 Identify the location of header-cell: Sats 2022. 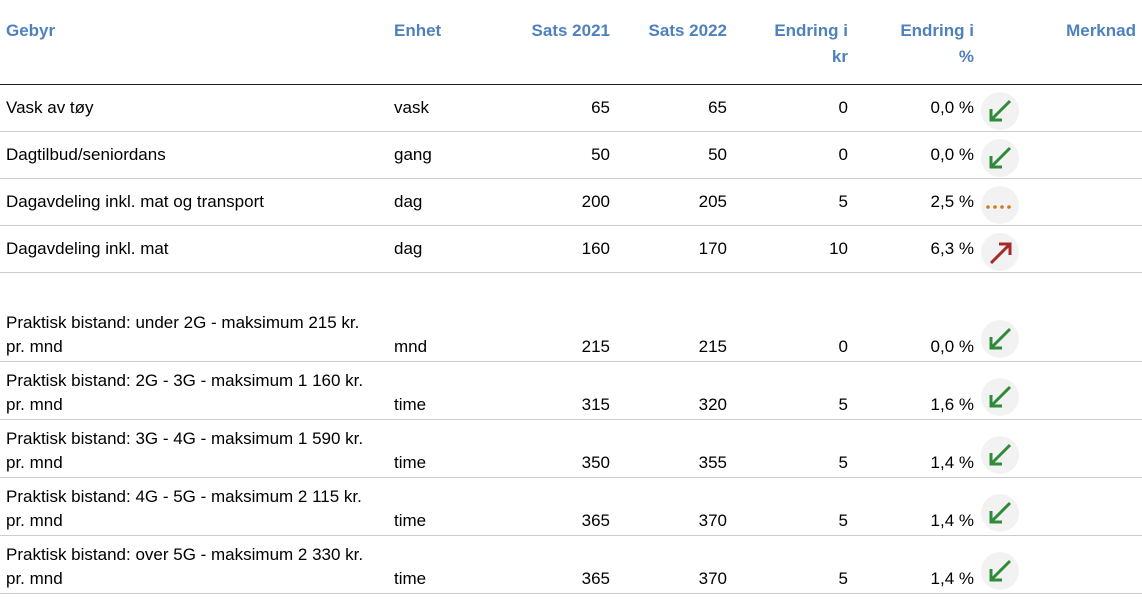
(674, 42).